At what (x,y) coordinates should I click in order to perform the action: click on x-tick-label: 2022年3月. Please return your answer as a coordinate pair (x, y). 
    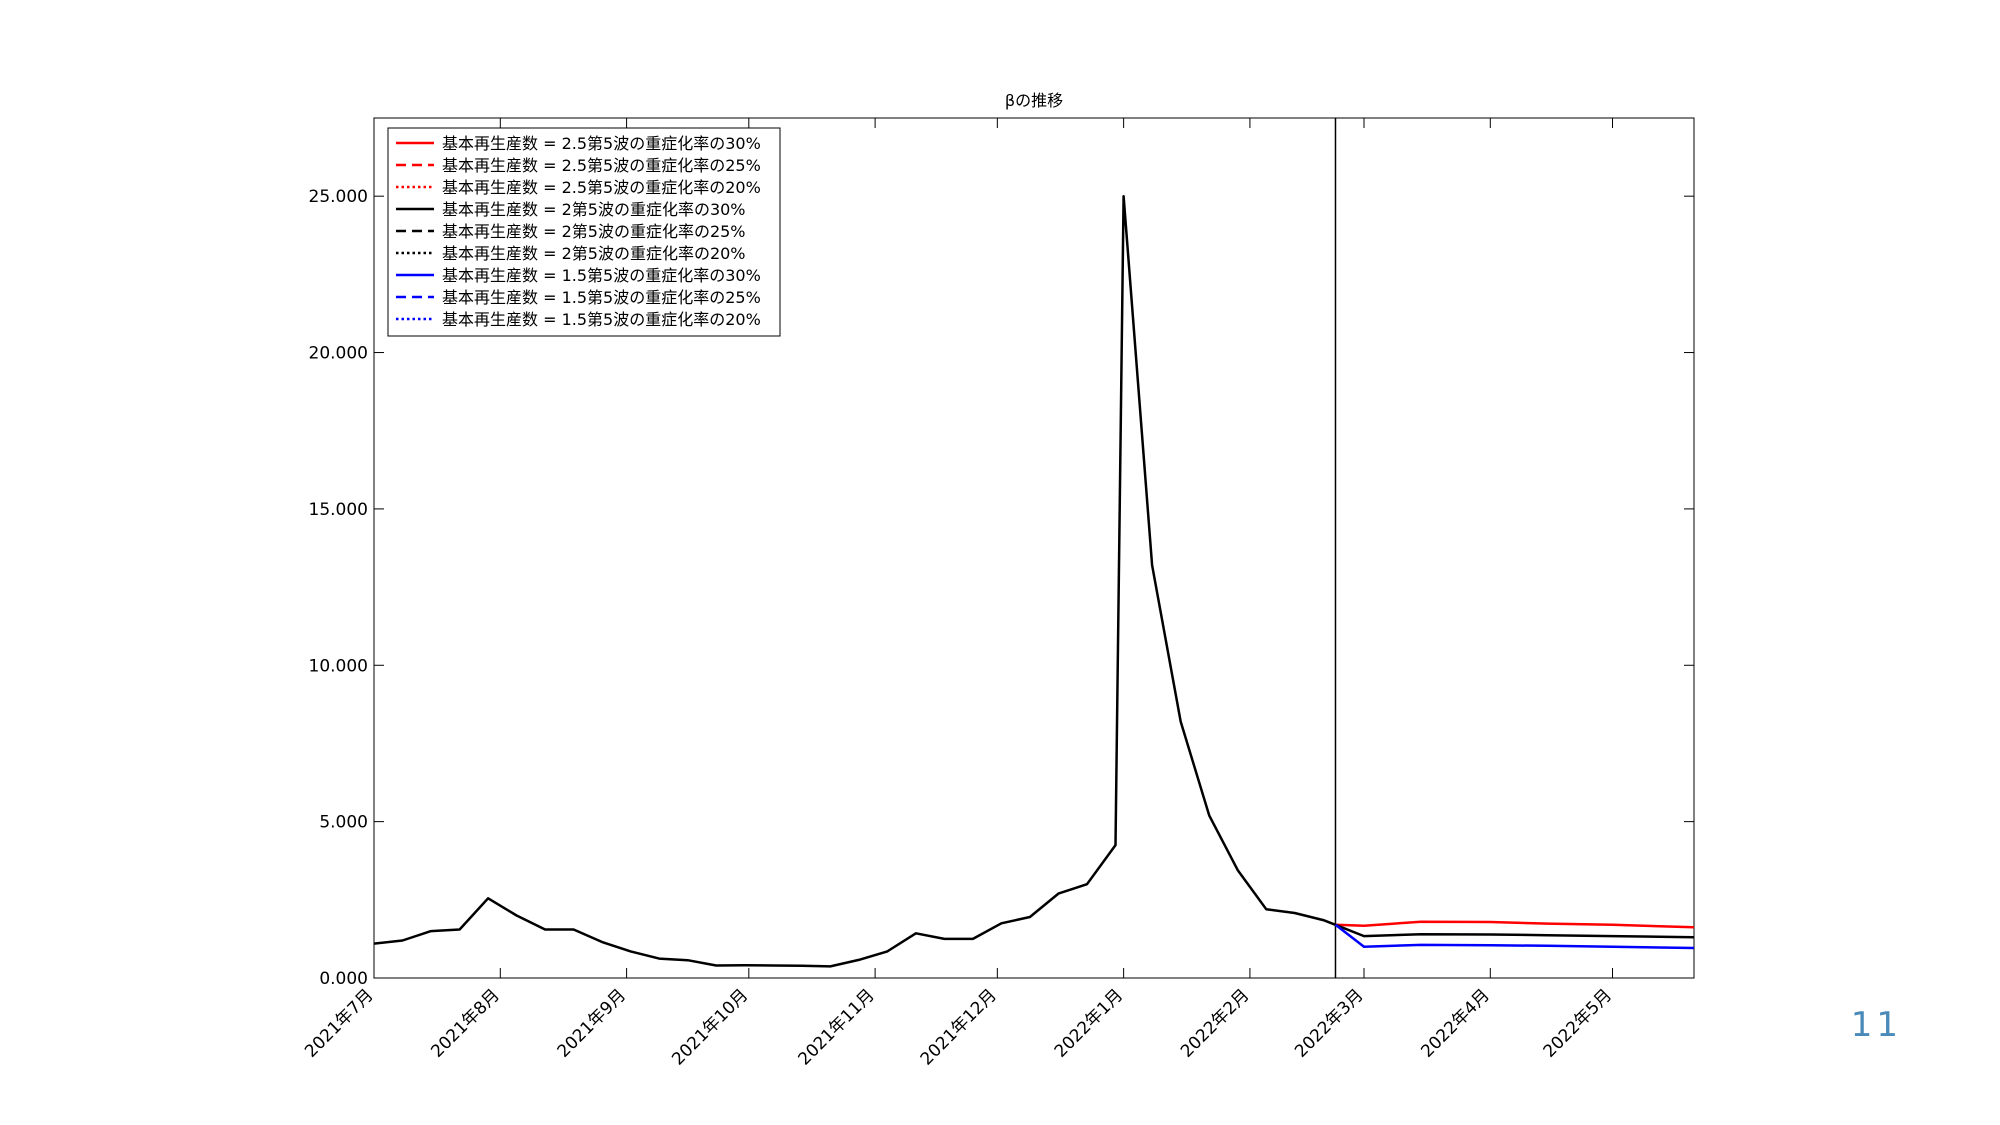
    Looking at the image, I should click on (1329, 1023).